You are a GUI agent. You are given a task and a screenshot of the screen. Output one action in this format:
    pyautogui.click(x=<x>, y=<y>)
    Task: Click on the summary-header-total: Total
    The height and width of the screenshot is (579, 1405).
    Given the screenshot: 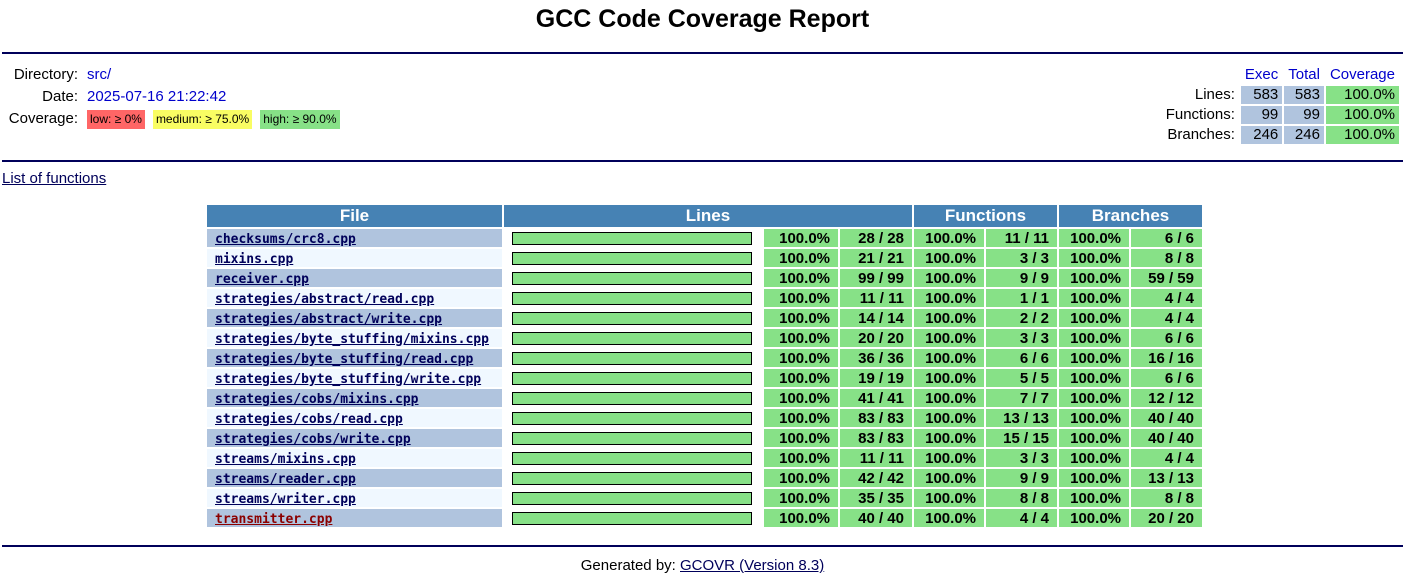 What is the action you would take?
    pyautogui.click(x=1304, y=74)
    